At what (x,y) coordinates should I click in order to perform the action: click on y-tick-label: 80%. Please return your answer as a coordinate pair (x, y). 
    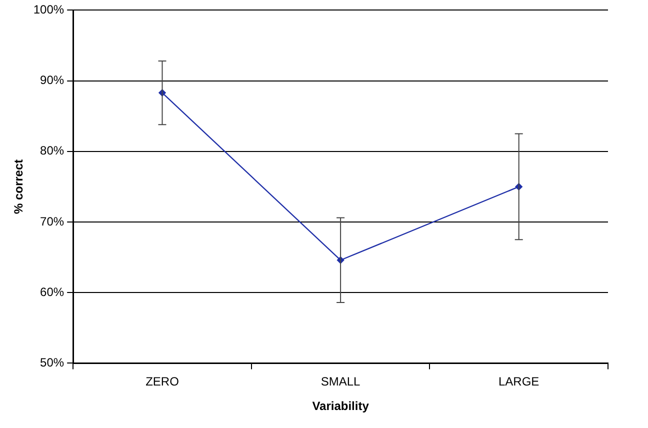
    Looking at the image, I should click on (52, 151).